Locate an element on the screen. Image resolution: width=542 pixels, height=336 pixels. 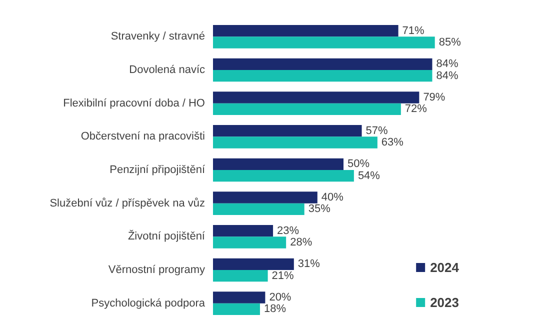
legend-label: 2024 is located at coordinates (445, 267).